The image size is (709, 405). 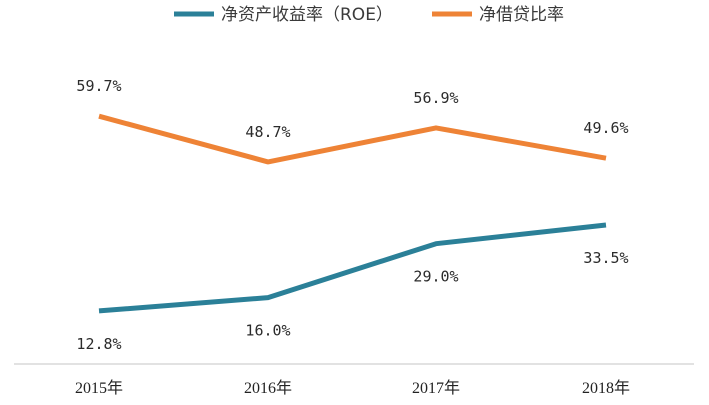 I want to click on legend-label-0: 净资产收益率（ROE）, so click(x=307, y=15).